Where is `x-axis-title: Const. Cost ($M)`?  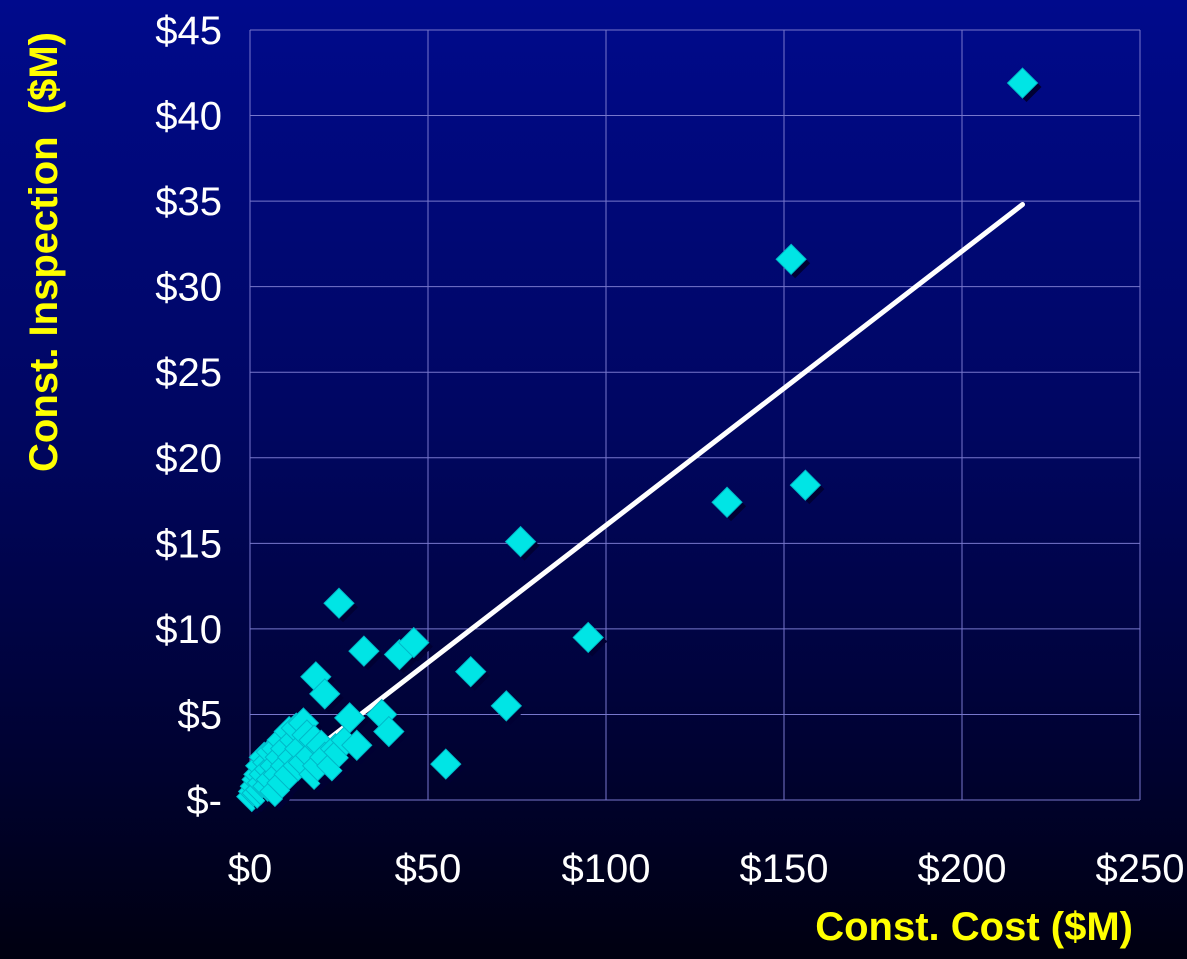 x-axis-title: Const. Cost ($M) is located at coordinates (974, 927).